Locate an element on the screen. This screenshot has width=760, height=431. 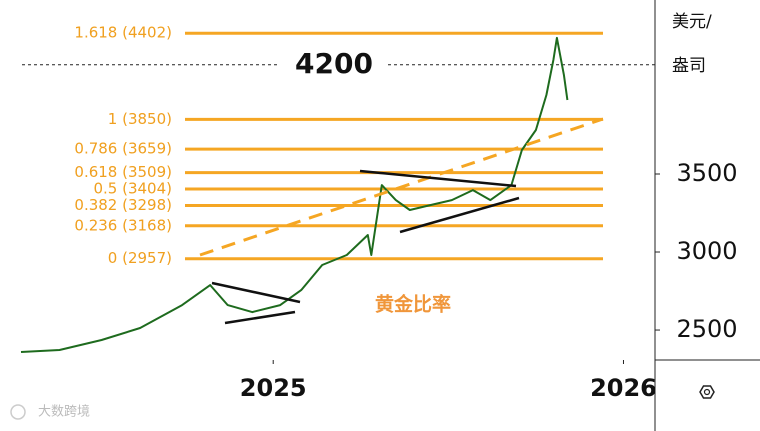
fib-label: 0.236 (3168) is located at coordinates (123, 225).